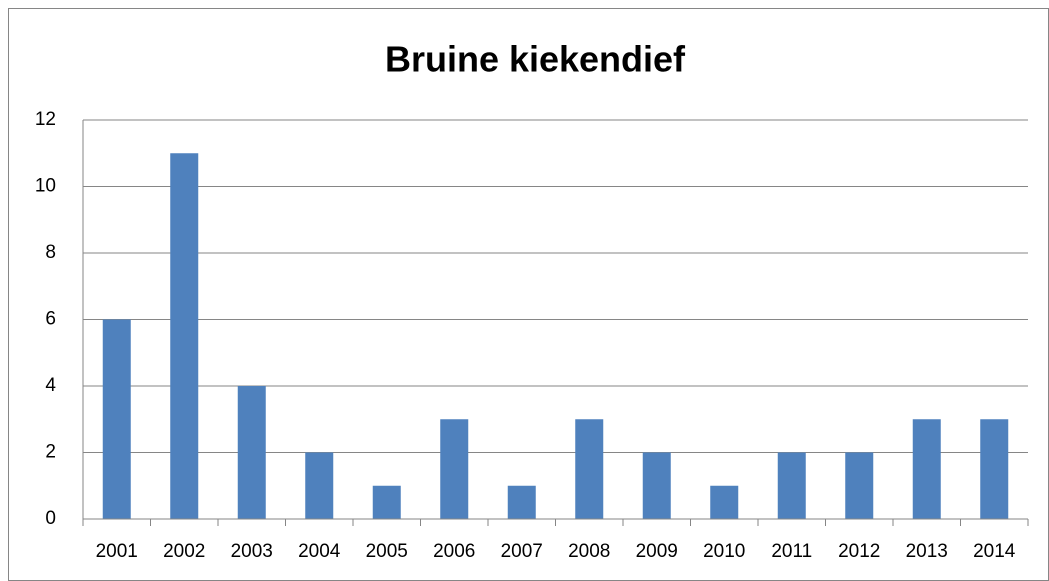 The height and width of the screenshot is (581, 1049). Describe the element at coordinates (927, 551) in the screenshot. I see `x-tick-label: 2013` at that location.